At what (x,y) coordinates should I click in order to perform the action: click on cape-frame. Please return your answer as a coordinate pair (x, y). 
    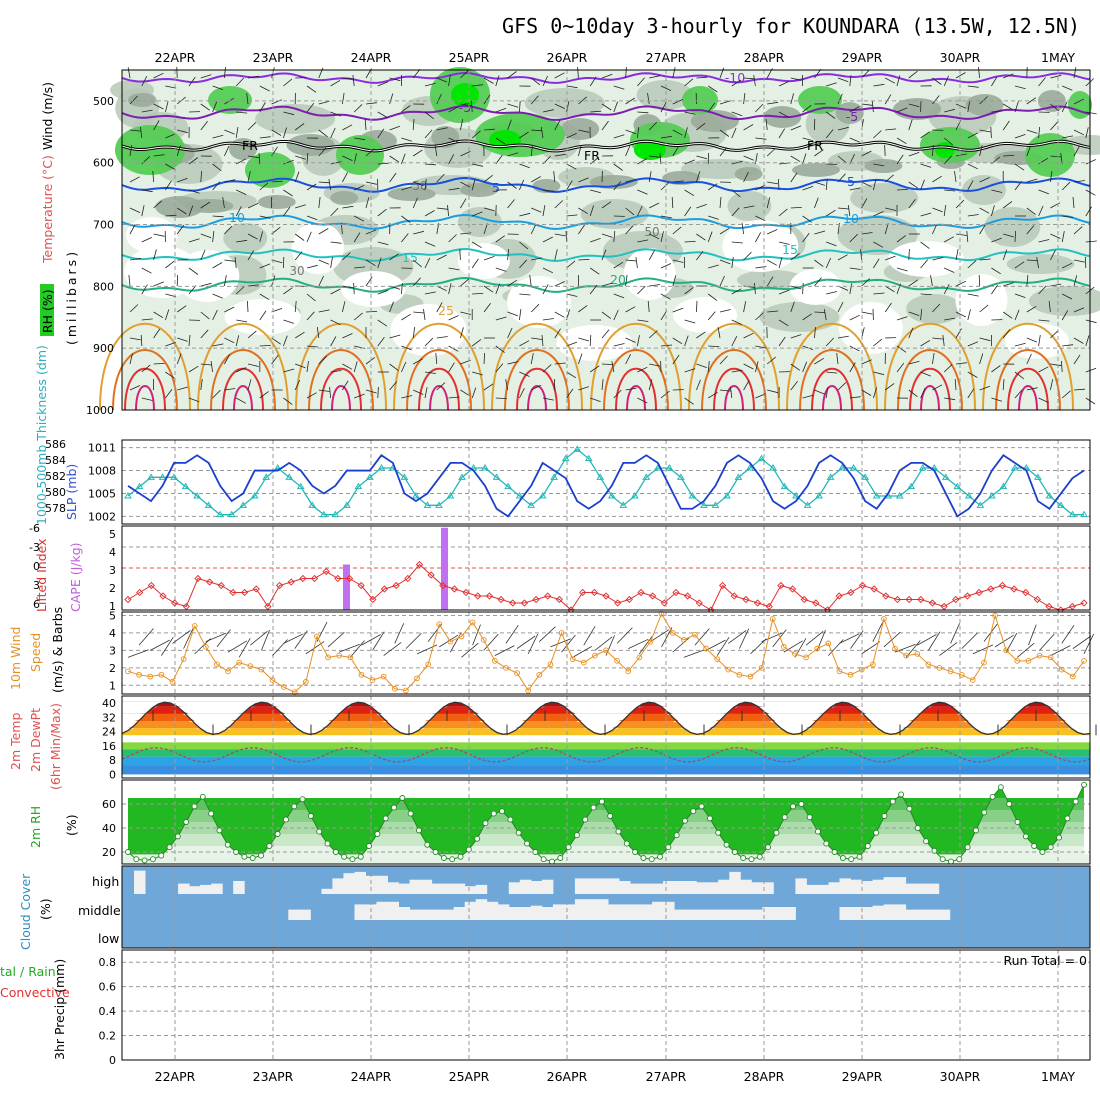
    Looking at the image, I should click on (606, 568).